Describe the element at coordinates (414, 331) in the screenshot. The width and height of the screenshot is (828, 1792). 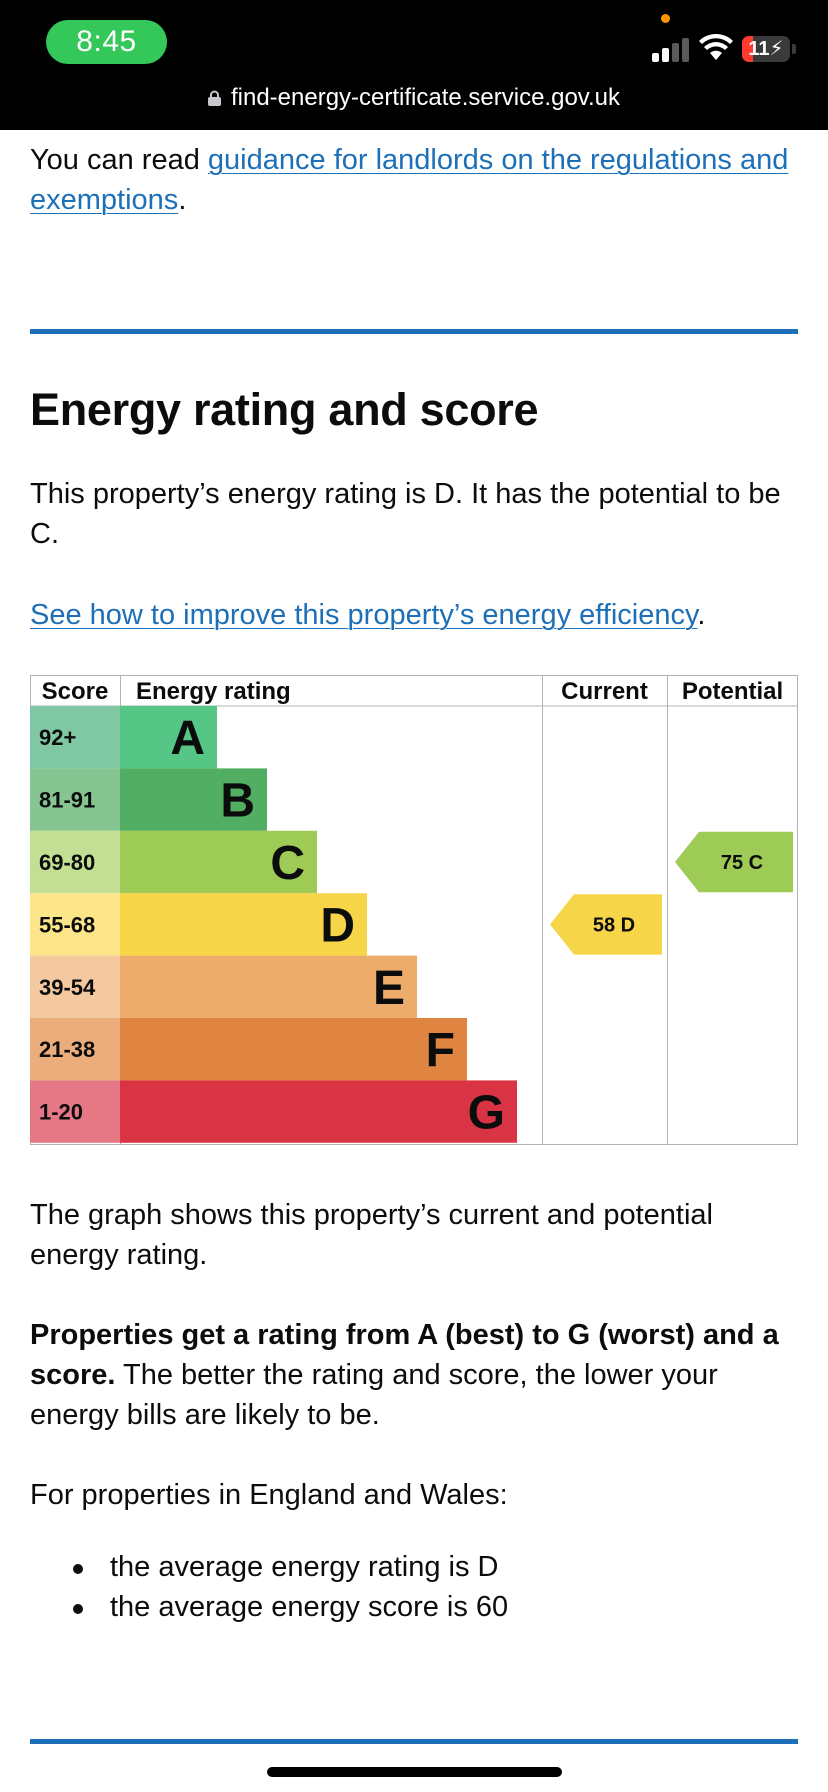
I see `section-divider` at that location.